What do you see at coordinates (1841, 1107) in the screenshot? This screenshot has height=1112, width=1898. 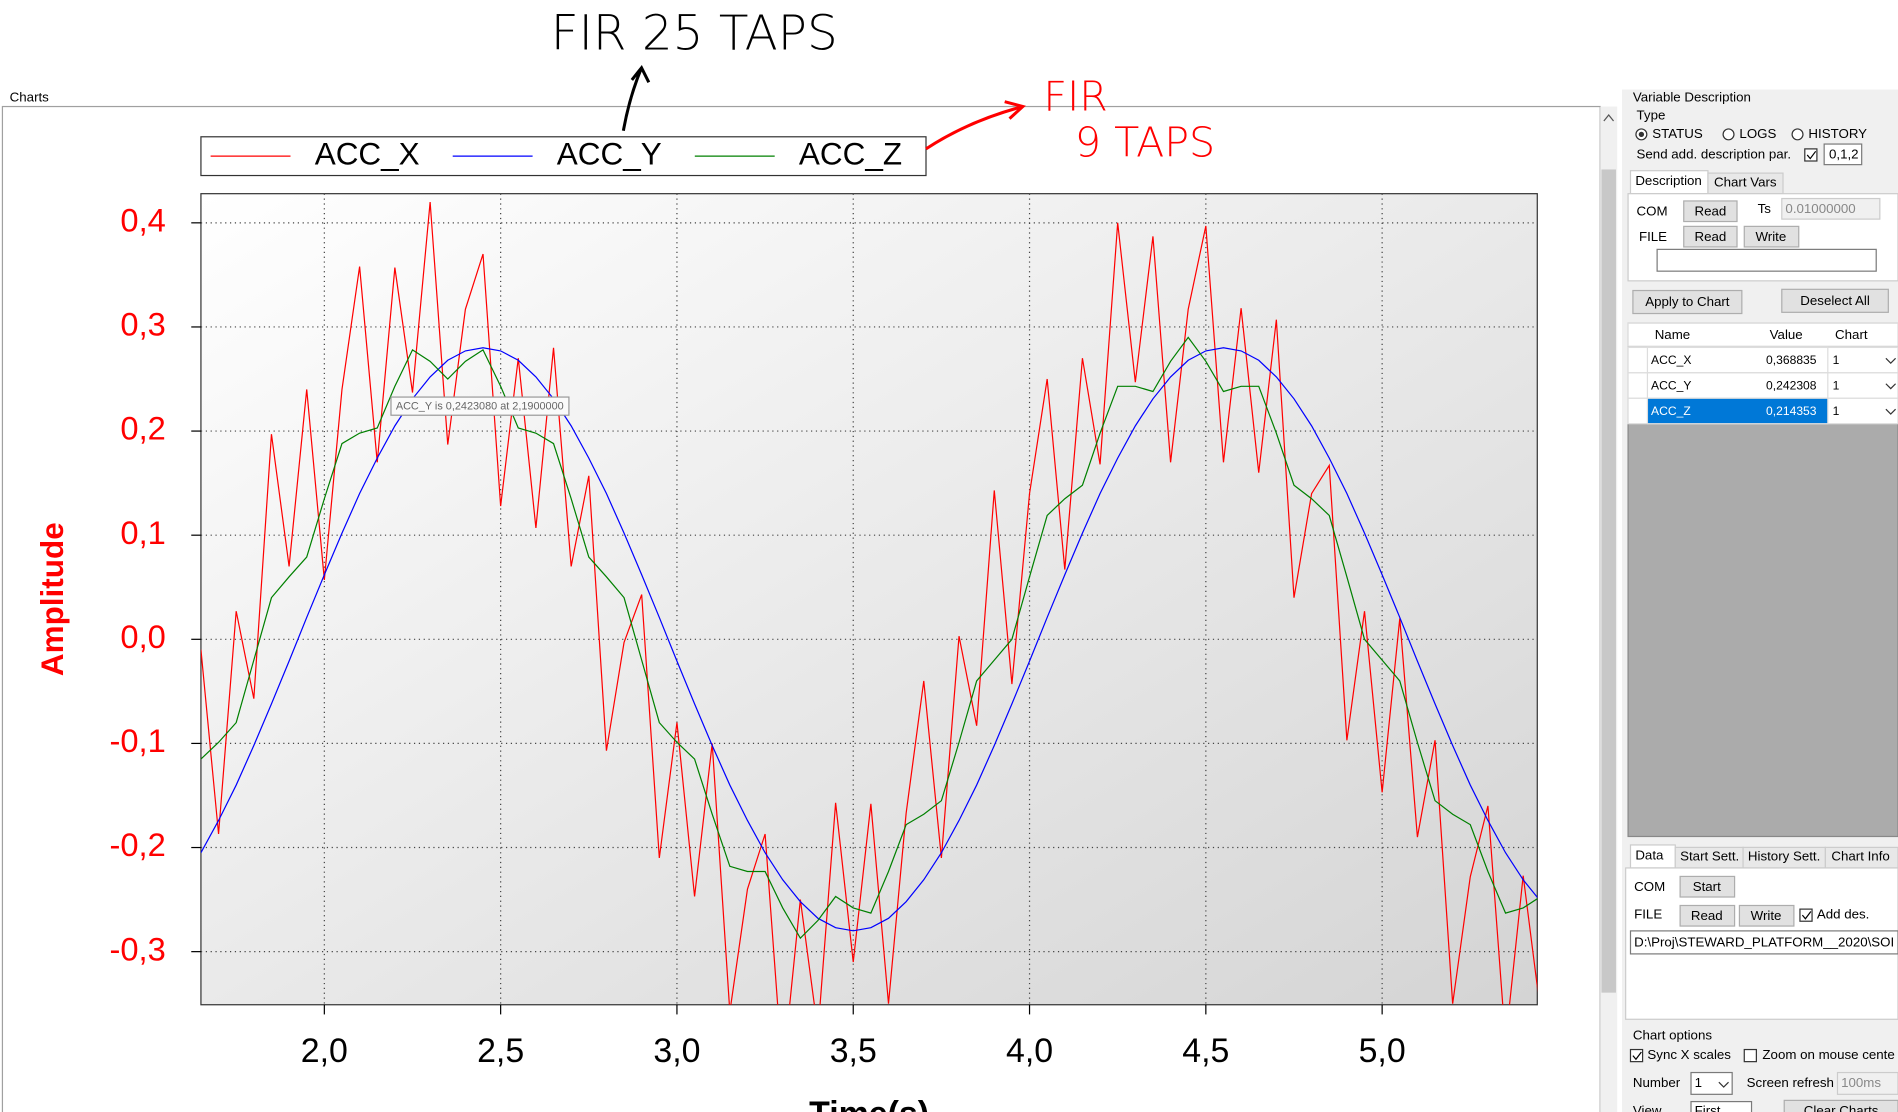 I see `button-label: Clear Charts` at bounding box center [1841, 1107].